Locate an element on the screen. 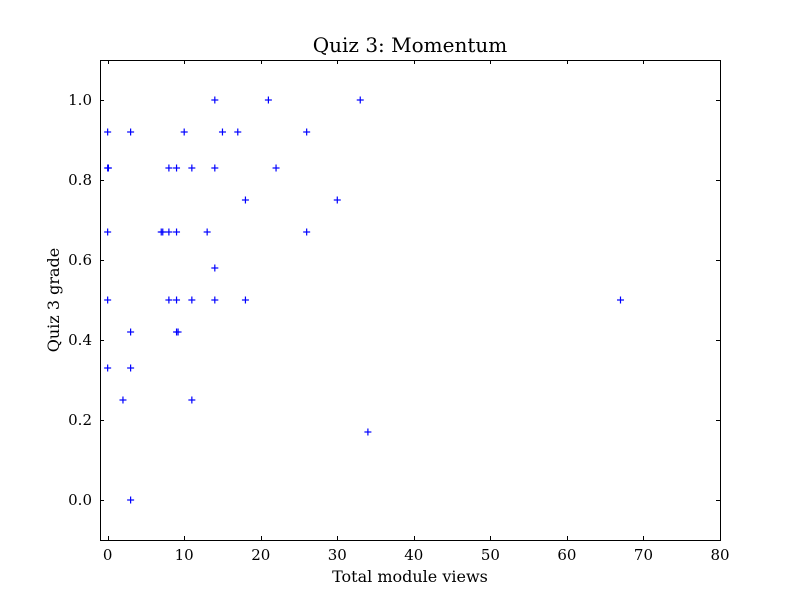  y-tick-label: 0.8 is located at coordinates (80, 180).